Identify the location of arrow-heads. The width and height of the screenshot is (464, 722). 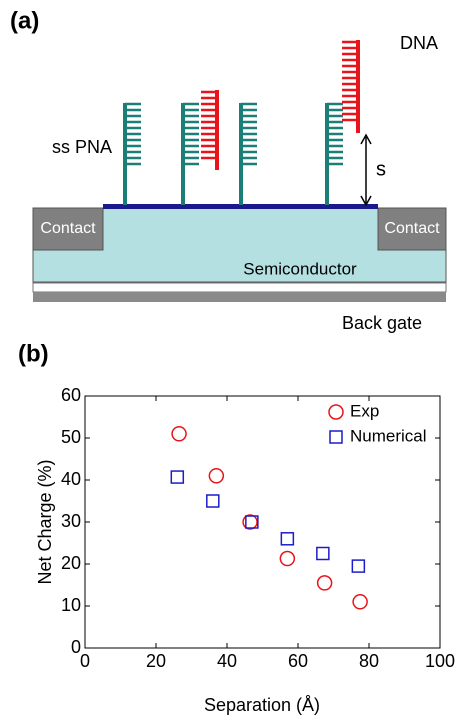
(366, 170).